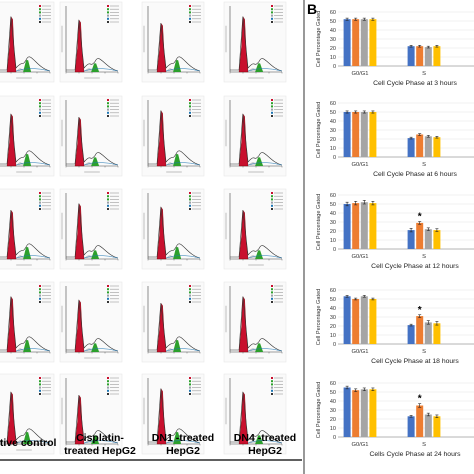 This screenshot has height=474, width=474. What do you see at coordinates (415, 83) in the screenshot?
I see `chart-title: Cell Cycle Phase at 3 hours` at bounding box center [415, 83].